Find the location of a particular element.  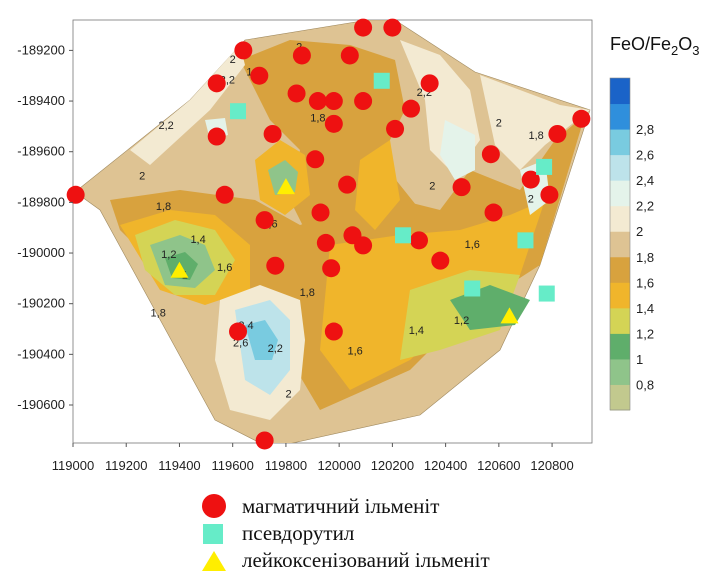

contour-label: 1,2 is located at coordinates (168, 255).